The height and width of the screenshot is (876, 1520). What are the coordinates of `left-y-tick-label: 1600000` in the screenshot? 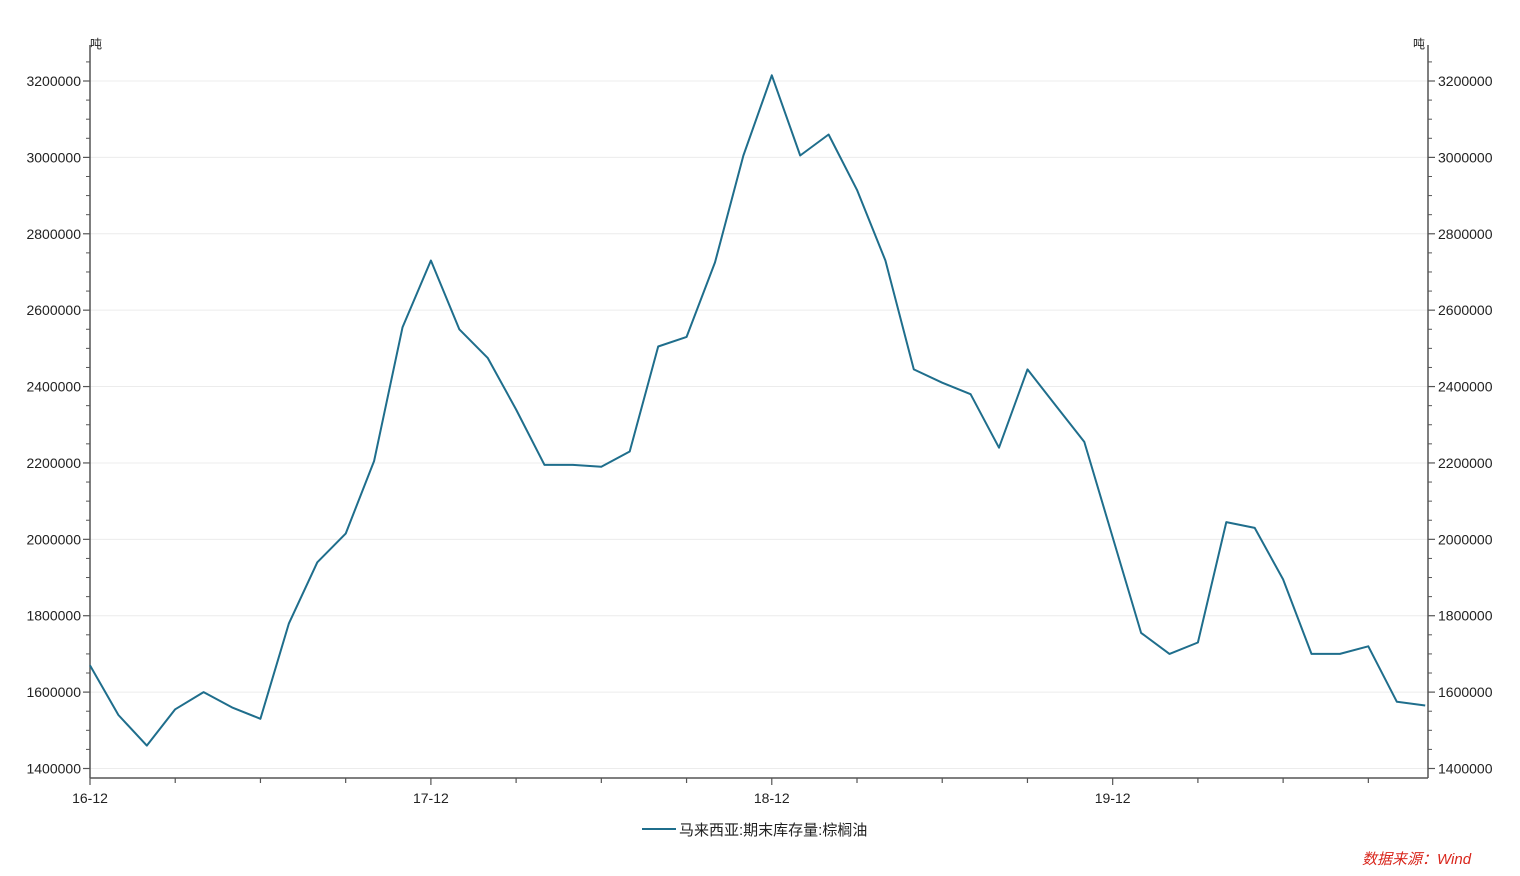 It's located at (53, 692).